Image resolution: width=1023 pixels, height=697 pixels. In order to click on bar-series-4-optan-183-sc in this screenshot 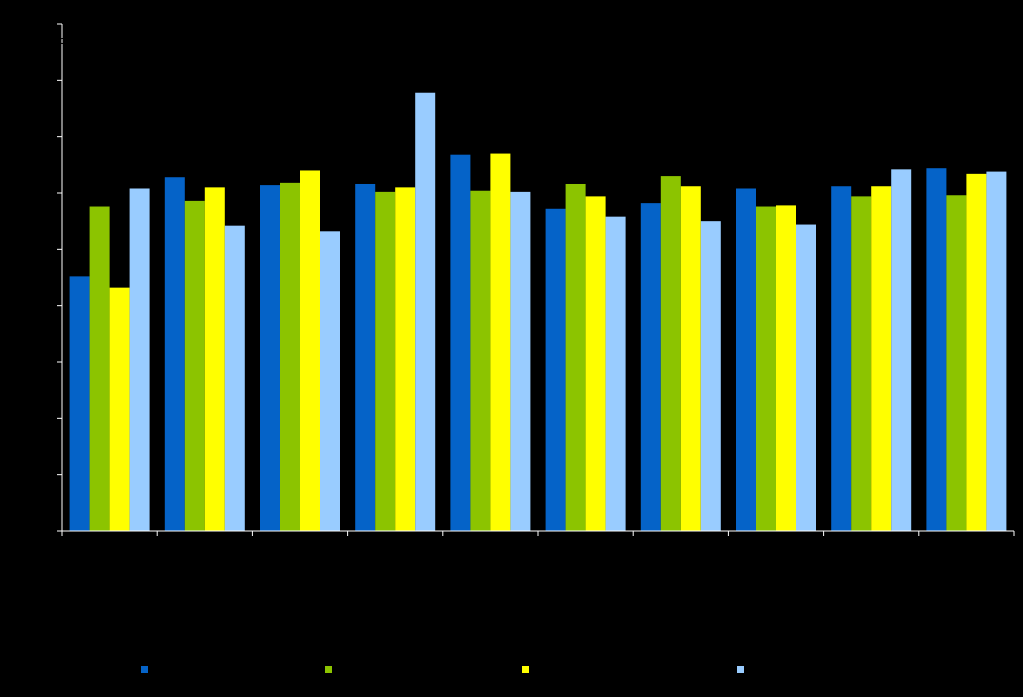, I will do `click(615, 373)`.